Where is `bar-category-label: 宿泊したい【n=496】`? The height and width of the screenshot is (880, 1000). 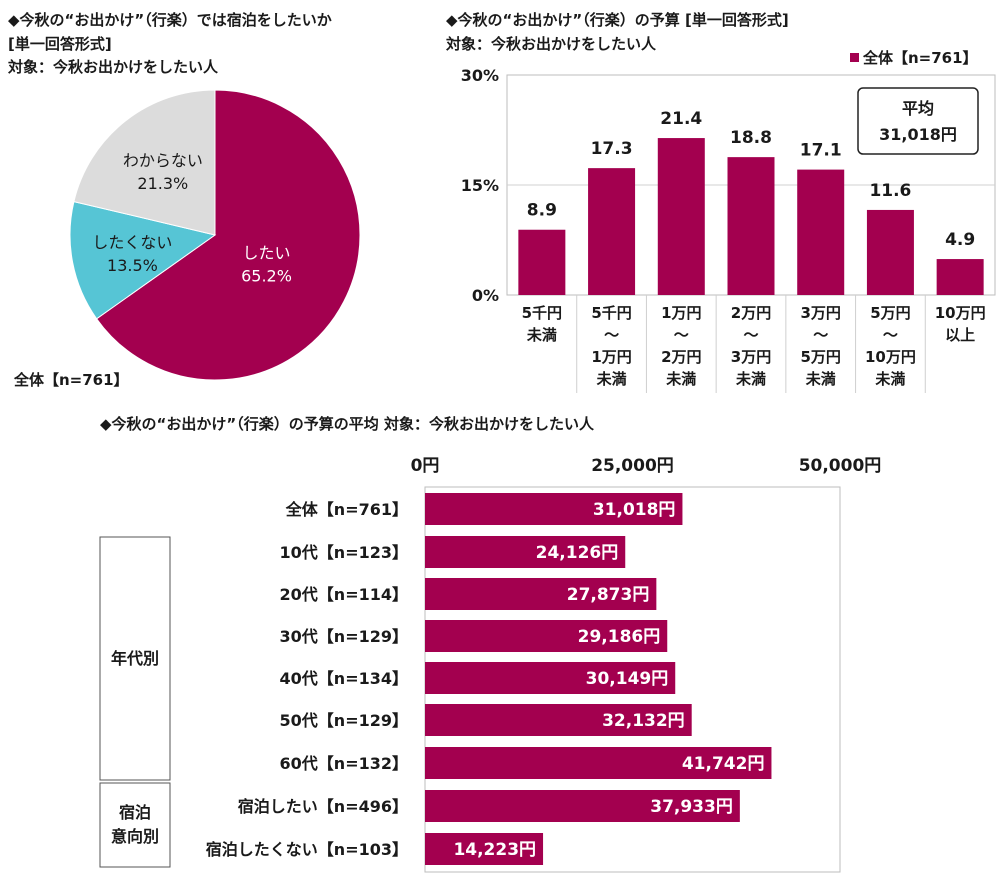
bar-category-label: 宿泊したい【n=496】 is located at coordinates (323, 806).